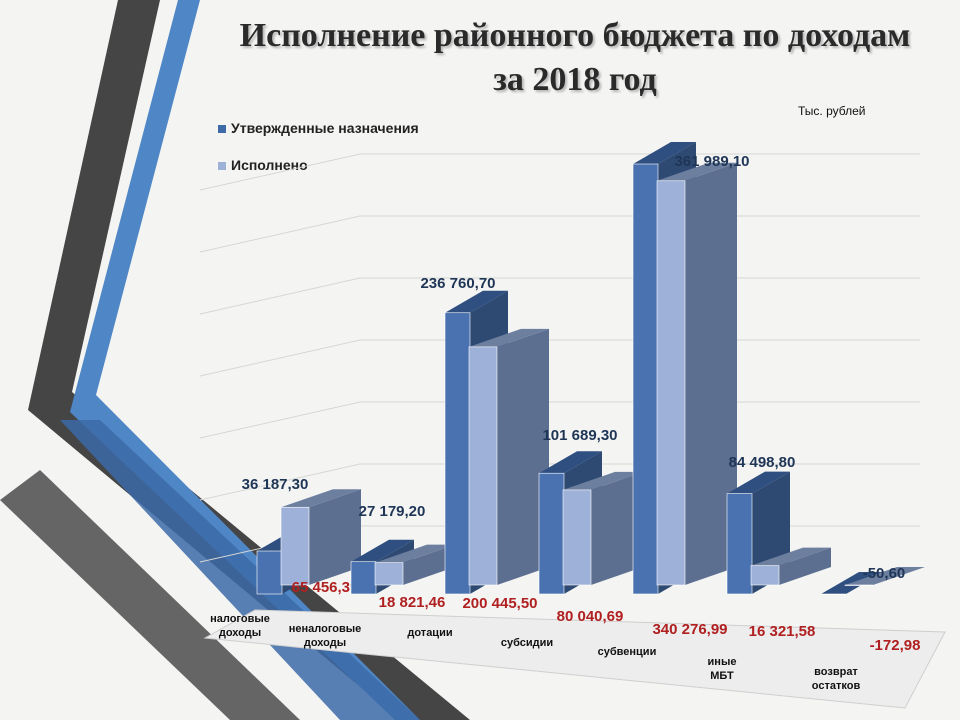 Image resolution: width=960 pixels, height=720 pixels. Describe the element at coordinates (275, 484) in the screenshot. I see `data-label-approved: 36 187,30` at that location.